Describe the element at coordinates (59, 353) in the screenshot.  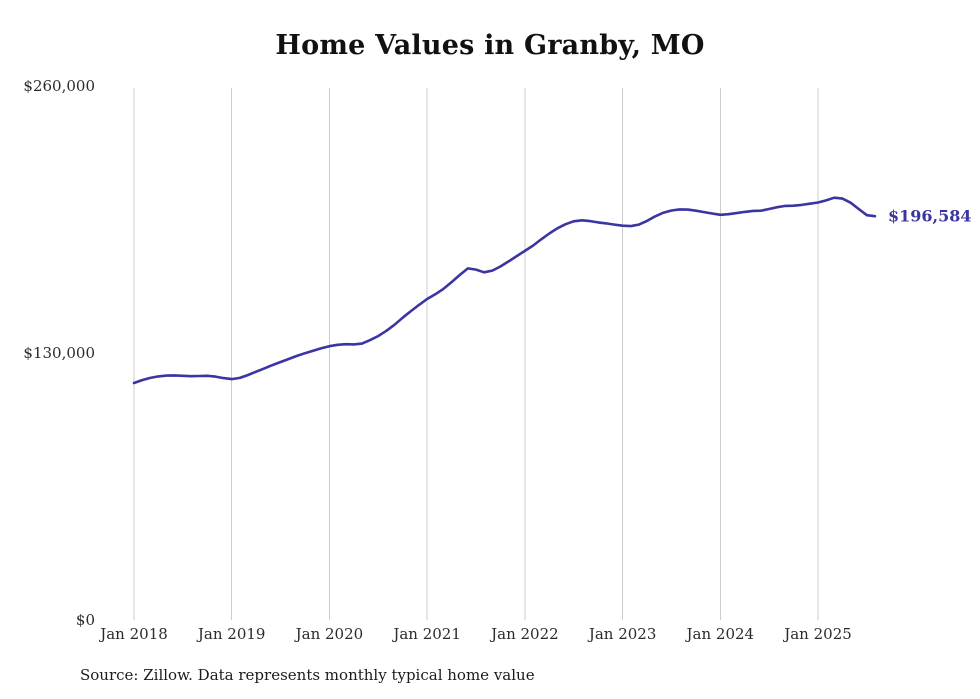
I see `y-axis-tick-label: $130,000` at that location.